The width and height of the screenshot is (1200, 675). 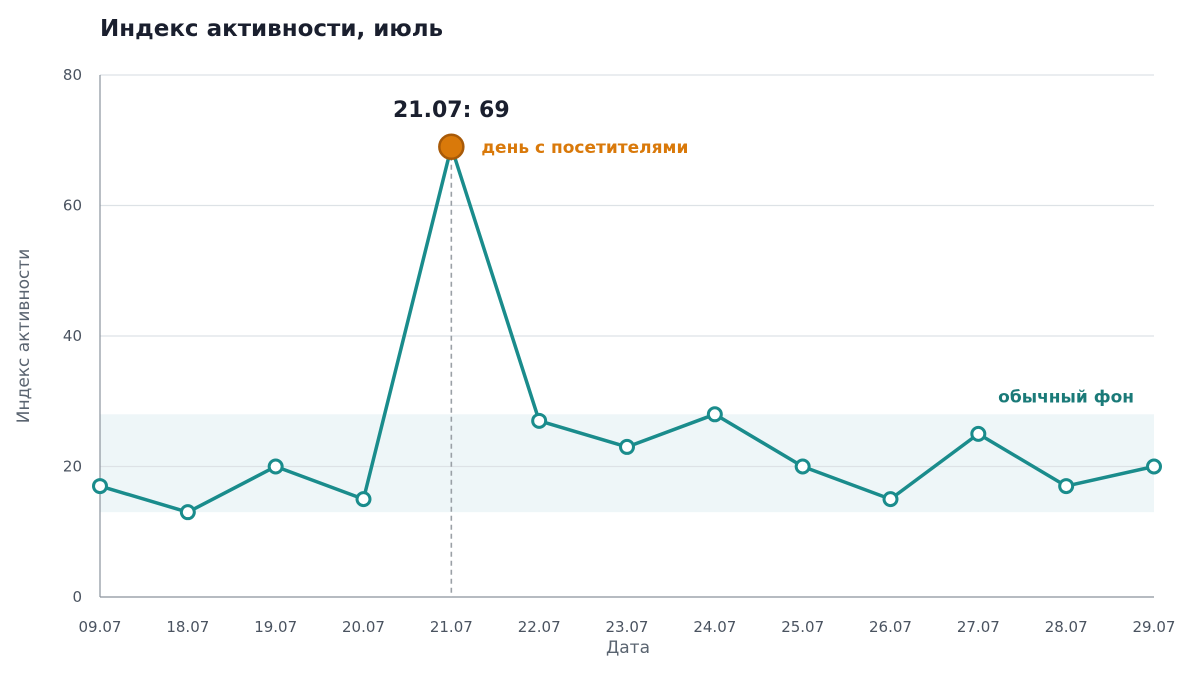 What do you see at coordinates (802, 627) in the screenshot?
I see `x-tick-label: 25.07` at bounding box center [802, 627].